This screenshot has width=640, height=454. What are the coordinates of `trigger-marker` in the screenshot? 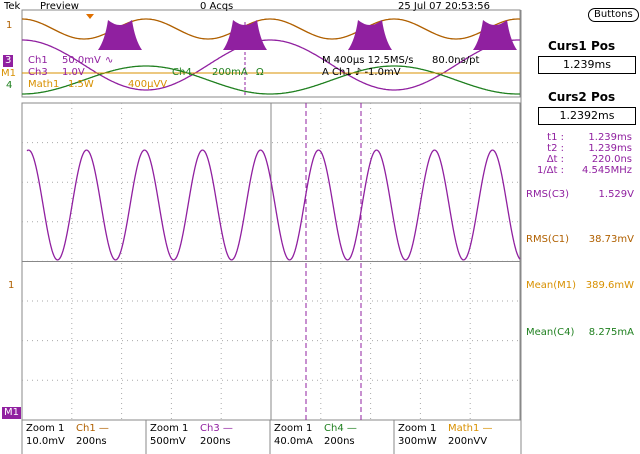 It's located at (90, 16).